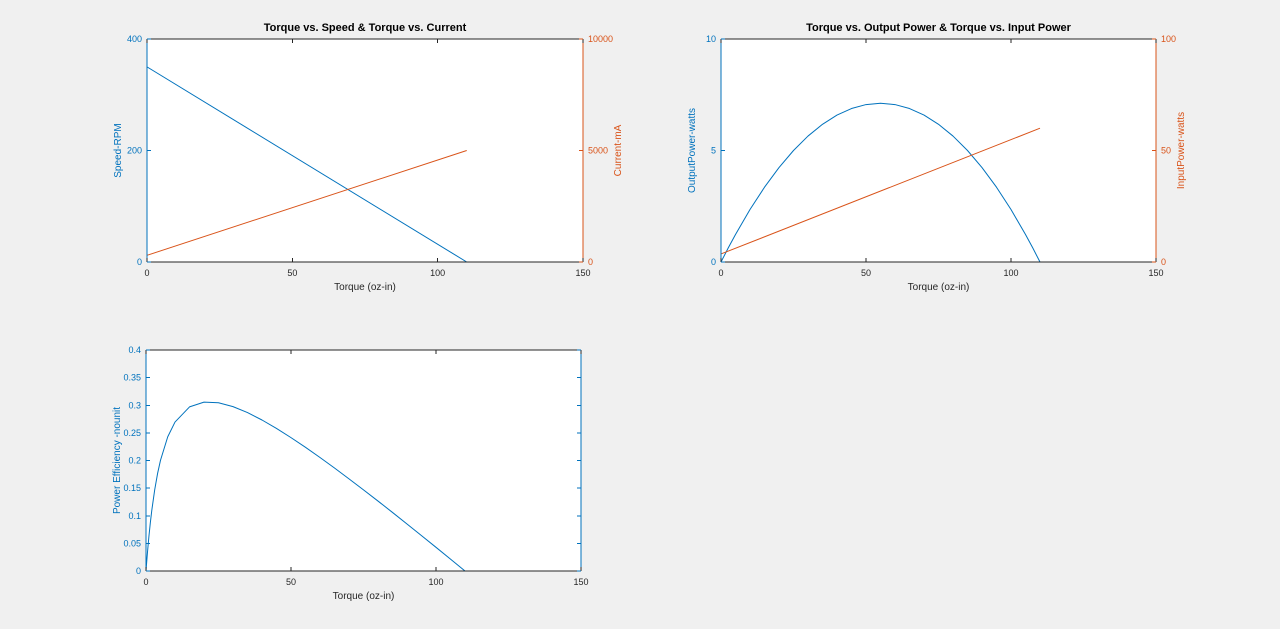 Image resolution: width=1280 pixels, height=629 pixels. Describe the element at coordinates (598, 151) in the screenshot. I see `right-tick-label: 5000` at that location.